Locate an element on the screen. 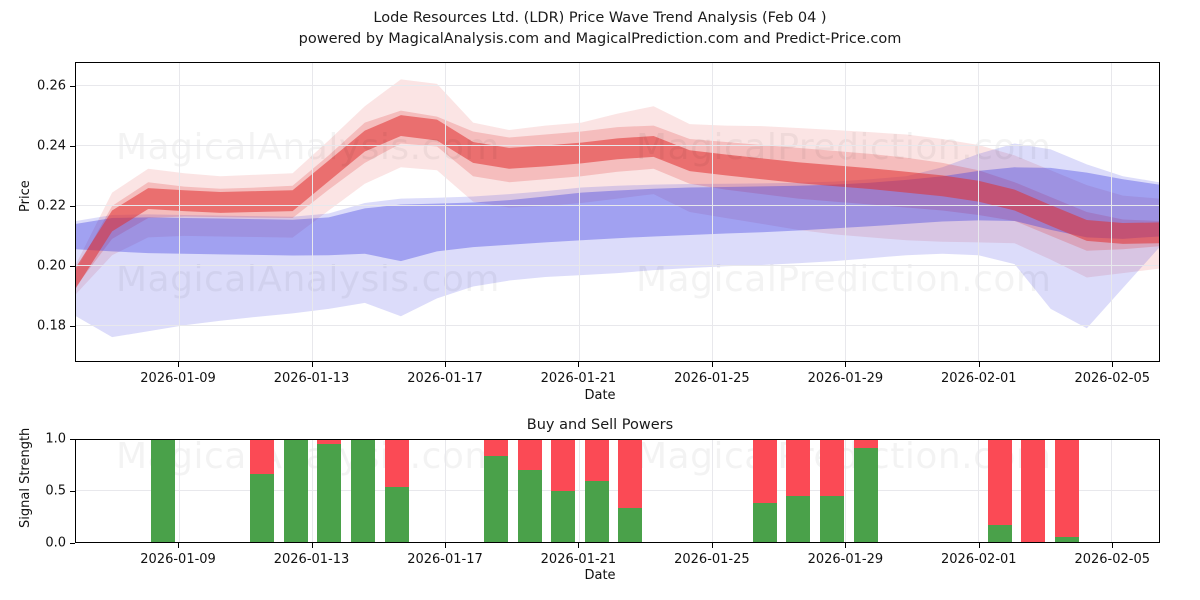  price-y-tick: 0.26 is located at coordinates (51, 86).